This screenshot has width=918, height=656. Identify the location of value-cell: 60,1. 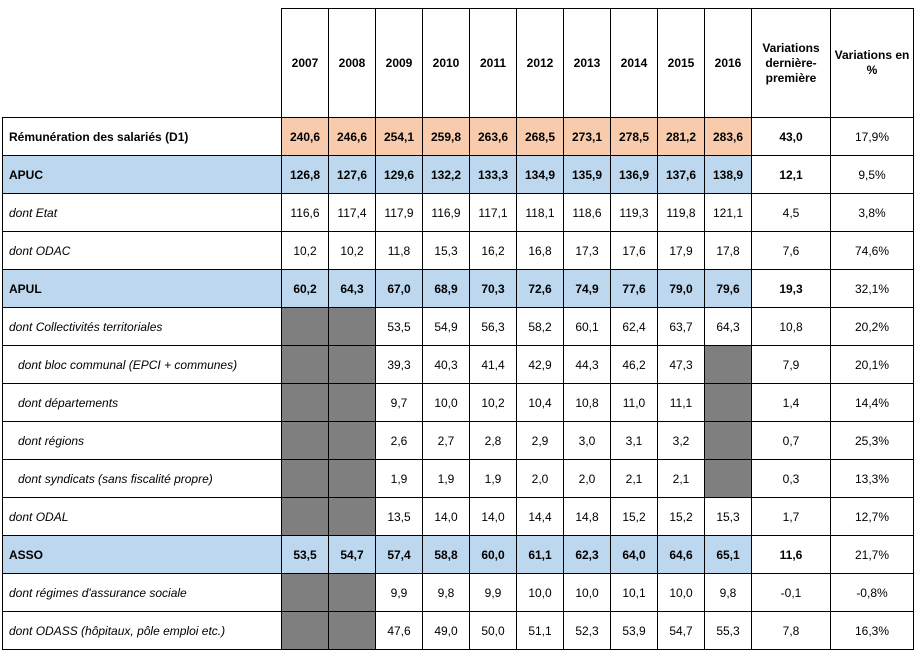
(587, 326).